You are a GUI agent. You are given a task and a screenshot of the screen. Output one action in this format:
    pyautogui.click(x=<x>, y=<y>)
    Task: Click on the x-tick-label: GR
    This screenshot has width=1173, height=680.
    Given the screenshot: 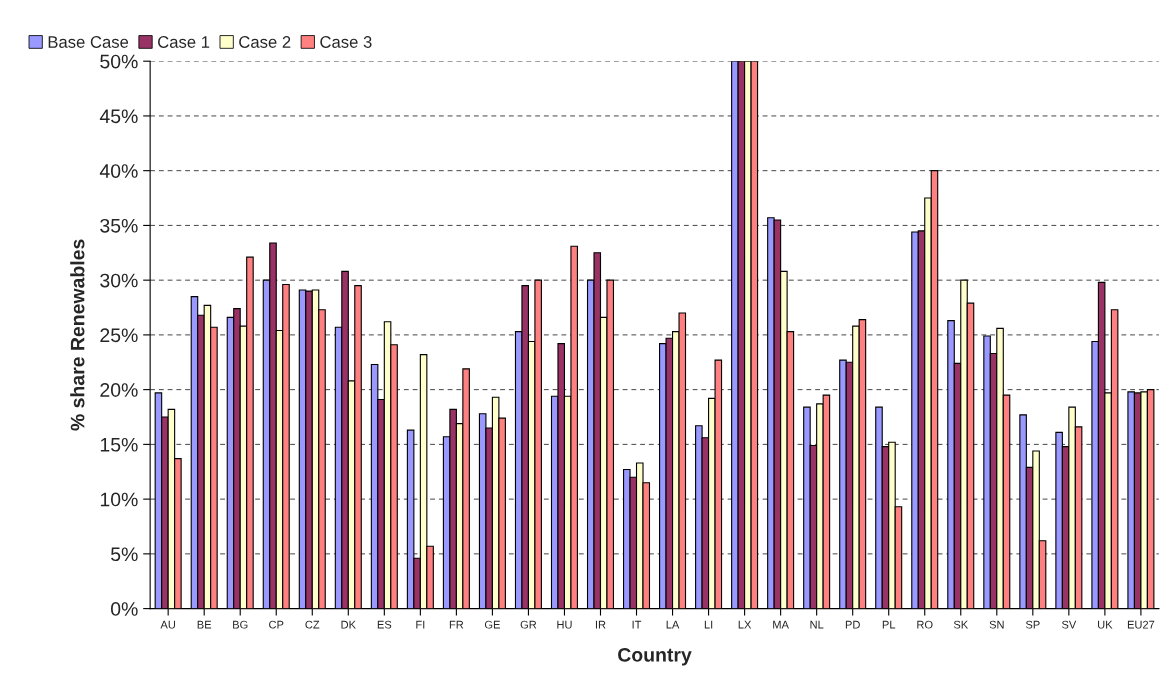 What is the action you would take?
    pyautogui.click(x=528, y=624)
    